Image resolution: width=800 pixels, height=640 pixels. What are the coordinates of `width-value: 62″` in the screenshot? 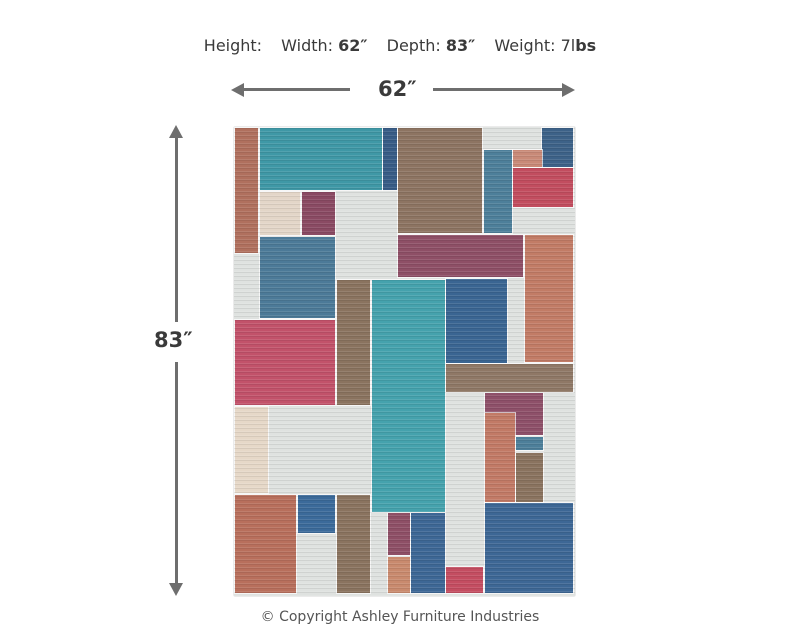 It's located at (353, 45).